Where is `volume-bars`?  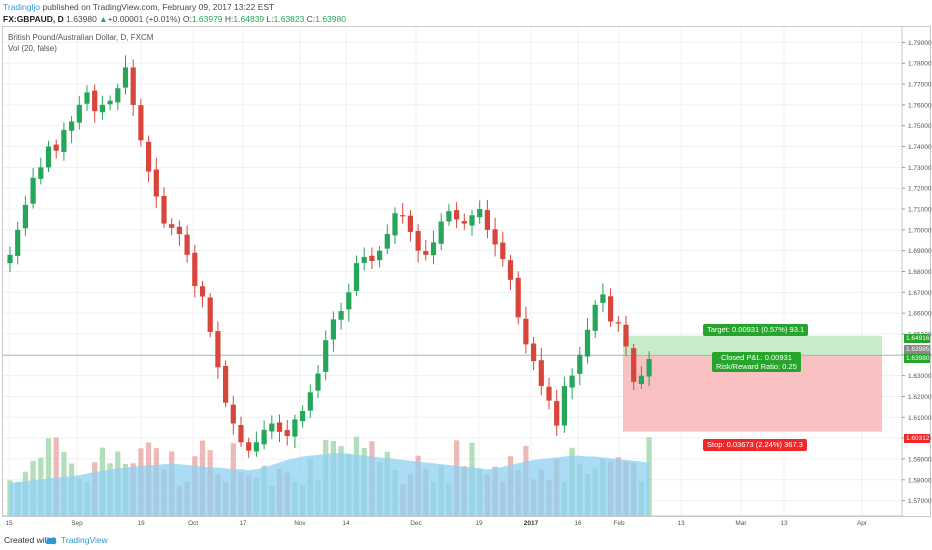 volume-bars is located at coordinates (329, 476).